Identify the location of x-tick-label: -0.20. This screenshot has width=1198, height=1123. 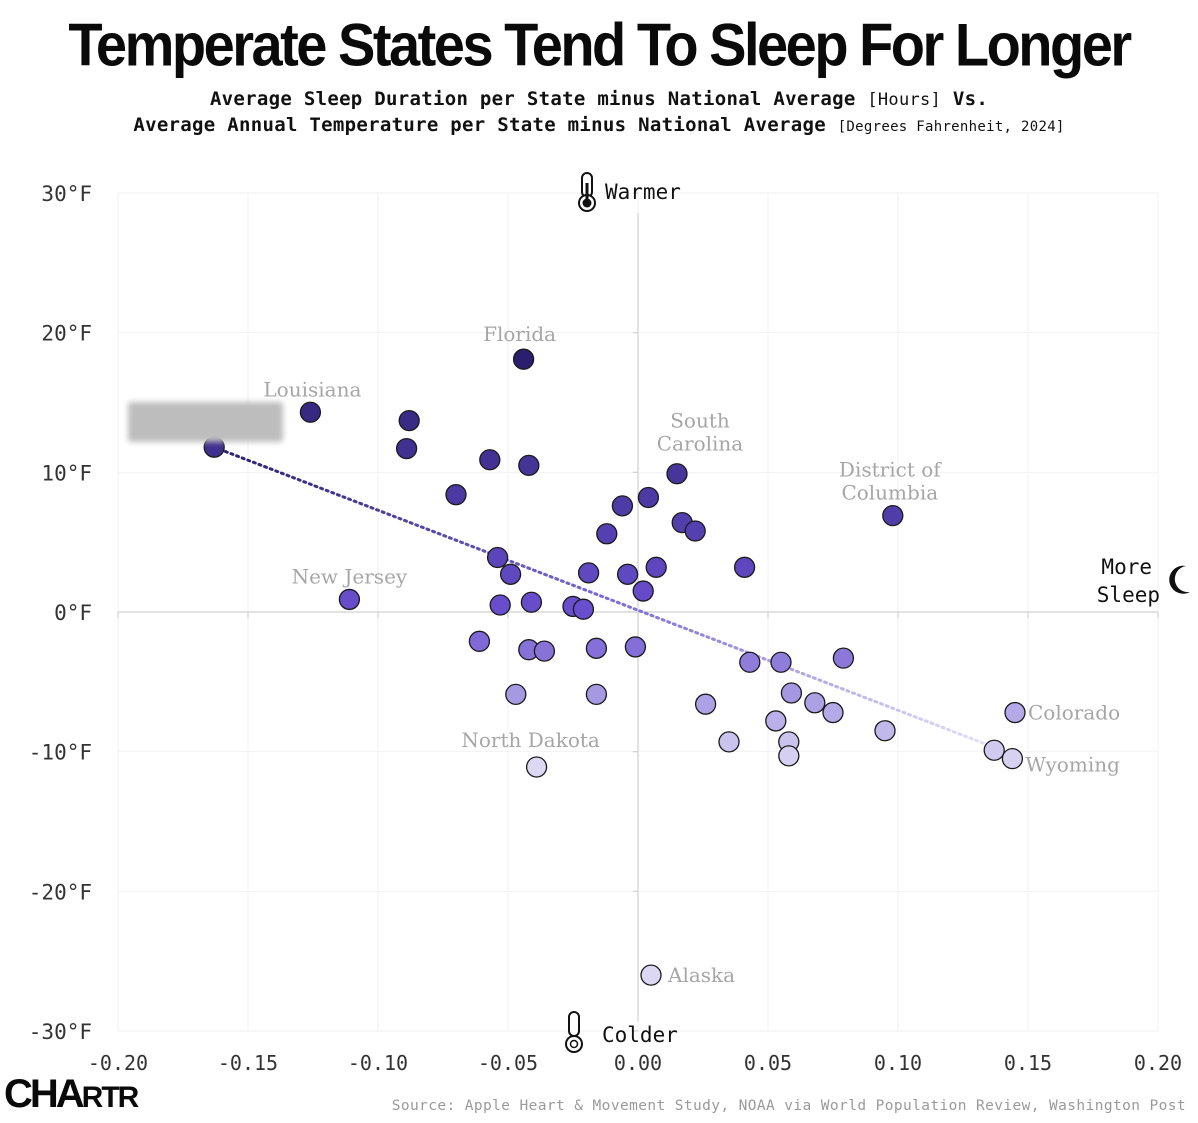
(118, 1063).